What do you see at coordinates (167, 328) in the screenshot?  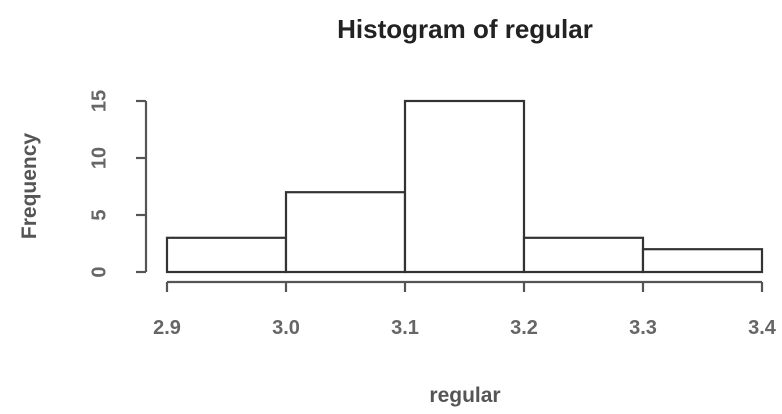 I see `x-tick-label-1: 2.9` at bounding box center [167, 328].